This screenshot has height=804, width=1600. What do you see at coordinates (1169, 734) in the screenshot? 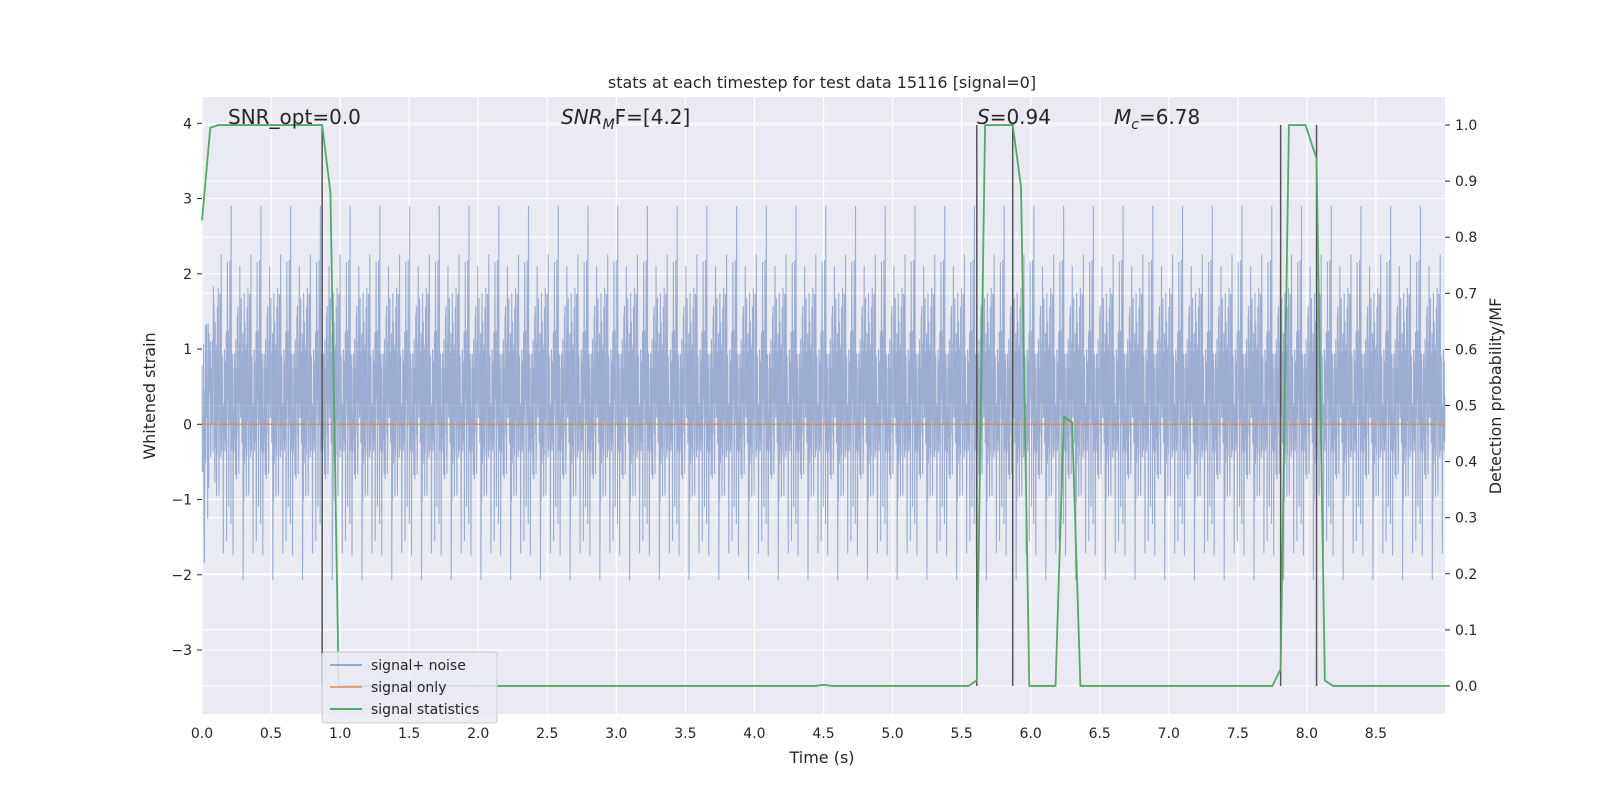
I see `x-tick-label: 7.0` at bounding box center [1169, 734].